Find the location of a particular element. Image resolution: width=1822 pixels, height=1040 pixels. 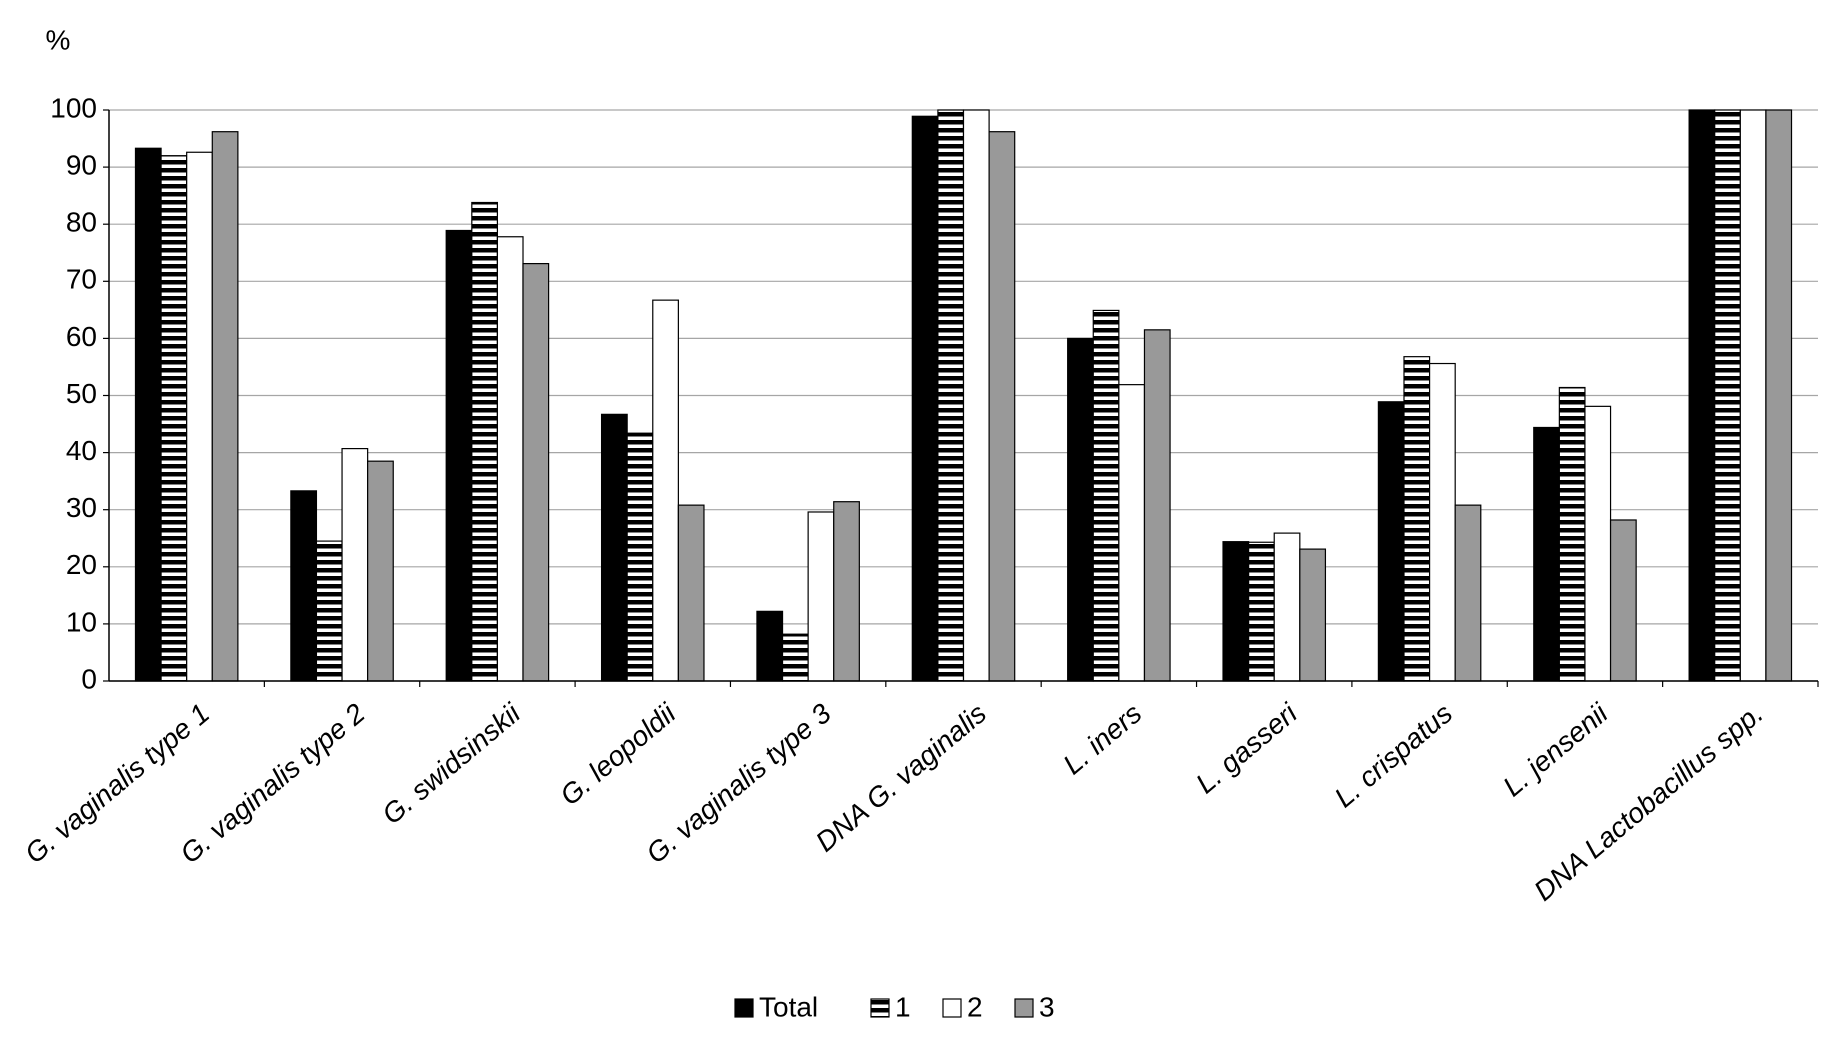

x-tick-label: G. swidsinskii is located at coordinates (451, 763).